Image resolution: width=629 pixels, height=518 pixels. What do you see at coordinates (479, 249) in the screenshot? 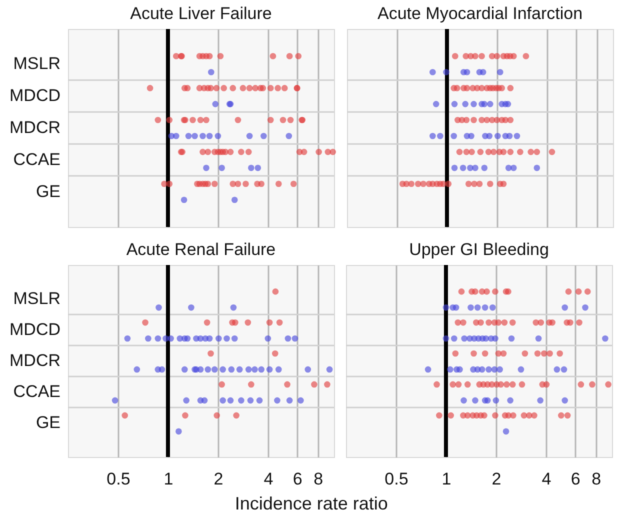
I see `chart-title: Upper GI Bleeding` at bounding box center [479, 249].